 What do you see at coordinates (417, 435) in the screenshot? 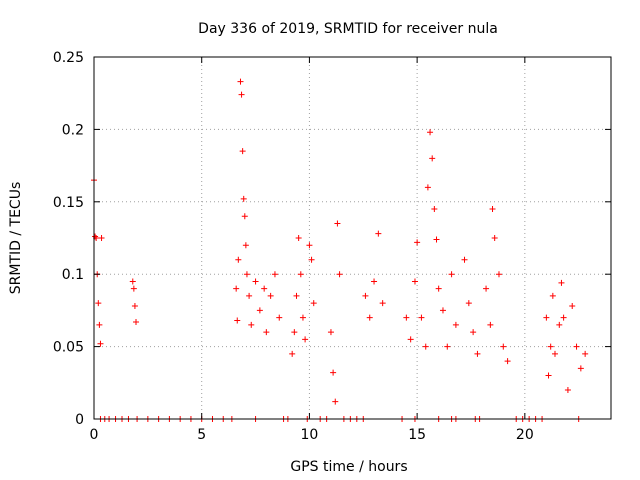
I see `x-tick-label: 15` at bounding box center [417, 435].